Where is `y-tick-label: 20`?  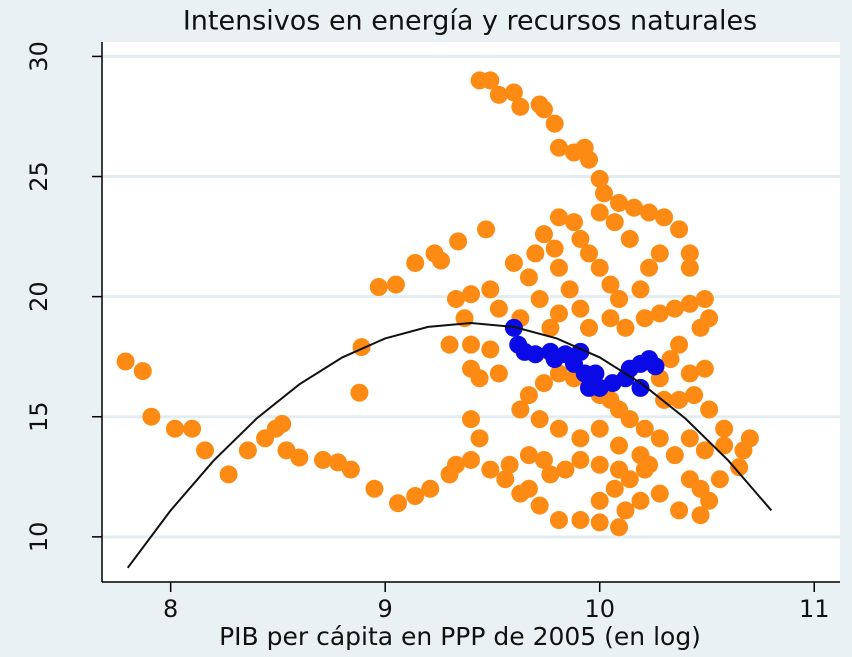
y-tick-label: 20 is located at coordinates (39, 296).